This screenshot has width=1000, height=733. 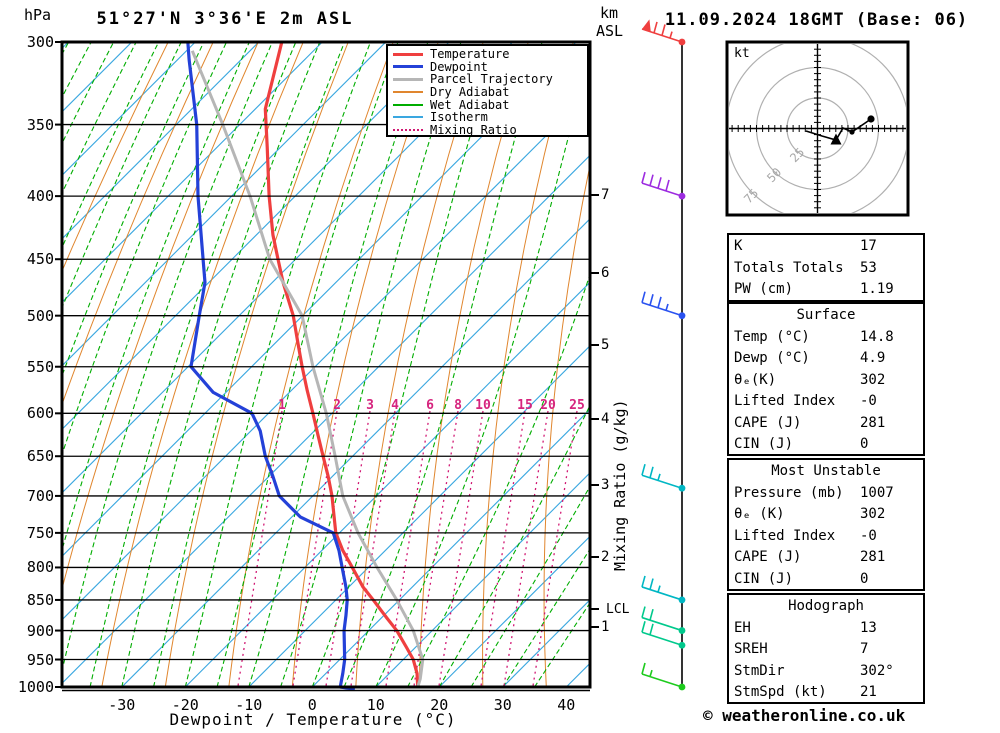 I want to click on legend-item: Temperature, so click(x=490, y=54).